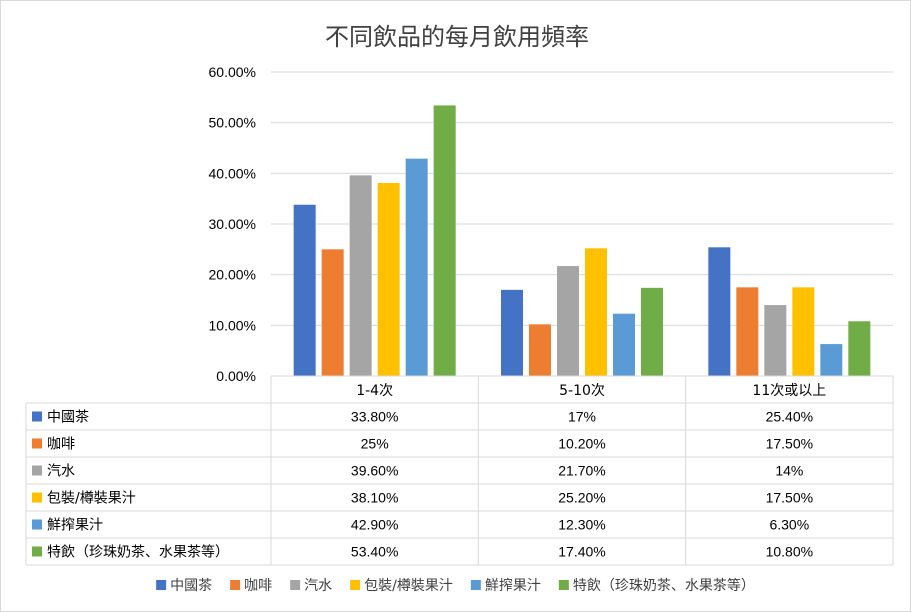  What do you see at coordinates (374, 391) in the screenshot?
I see `x-category-label: 1-4次` at bounding box center [374, 391].